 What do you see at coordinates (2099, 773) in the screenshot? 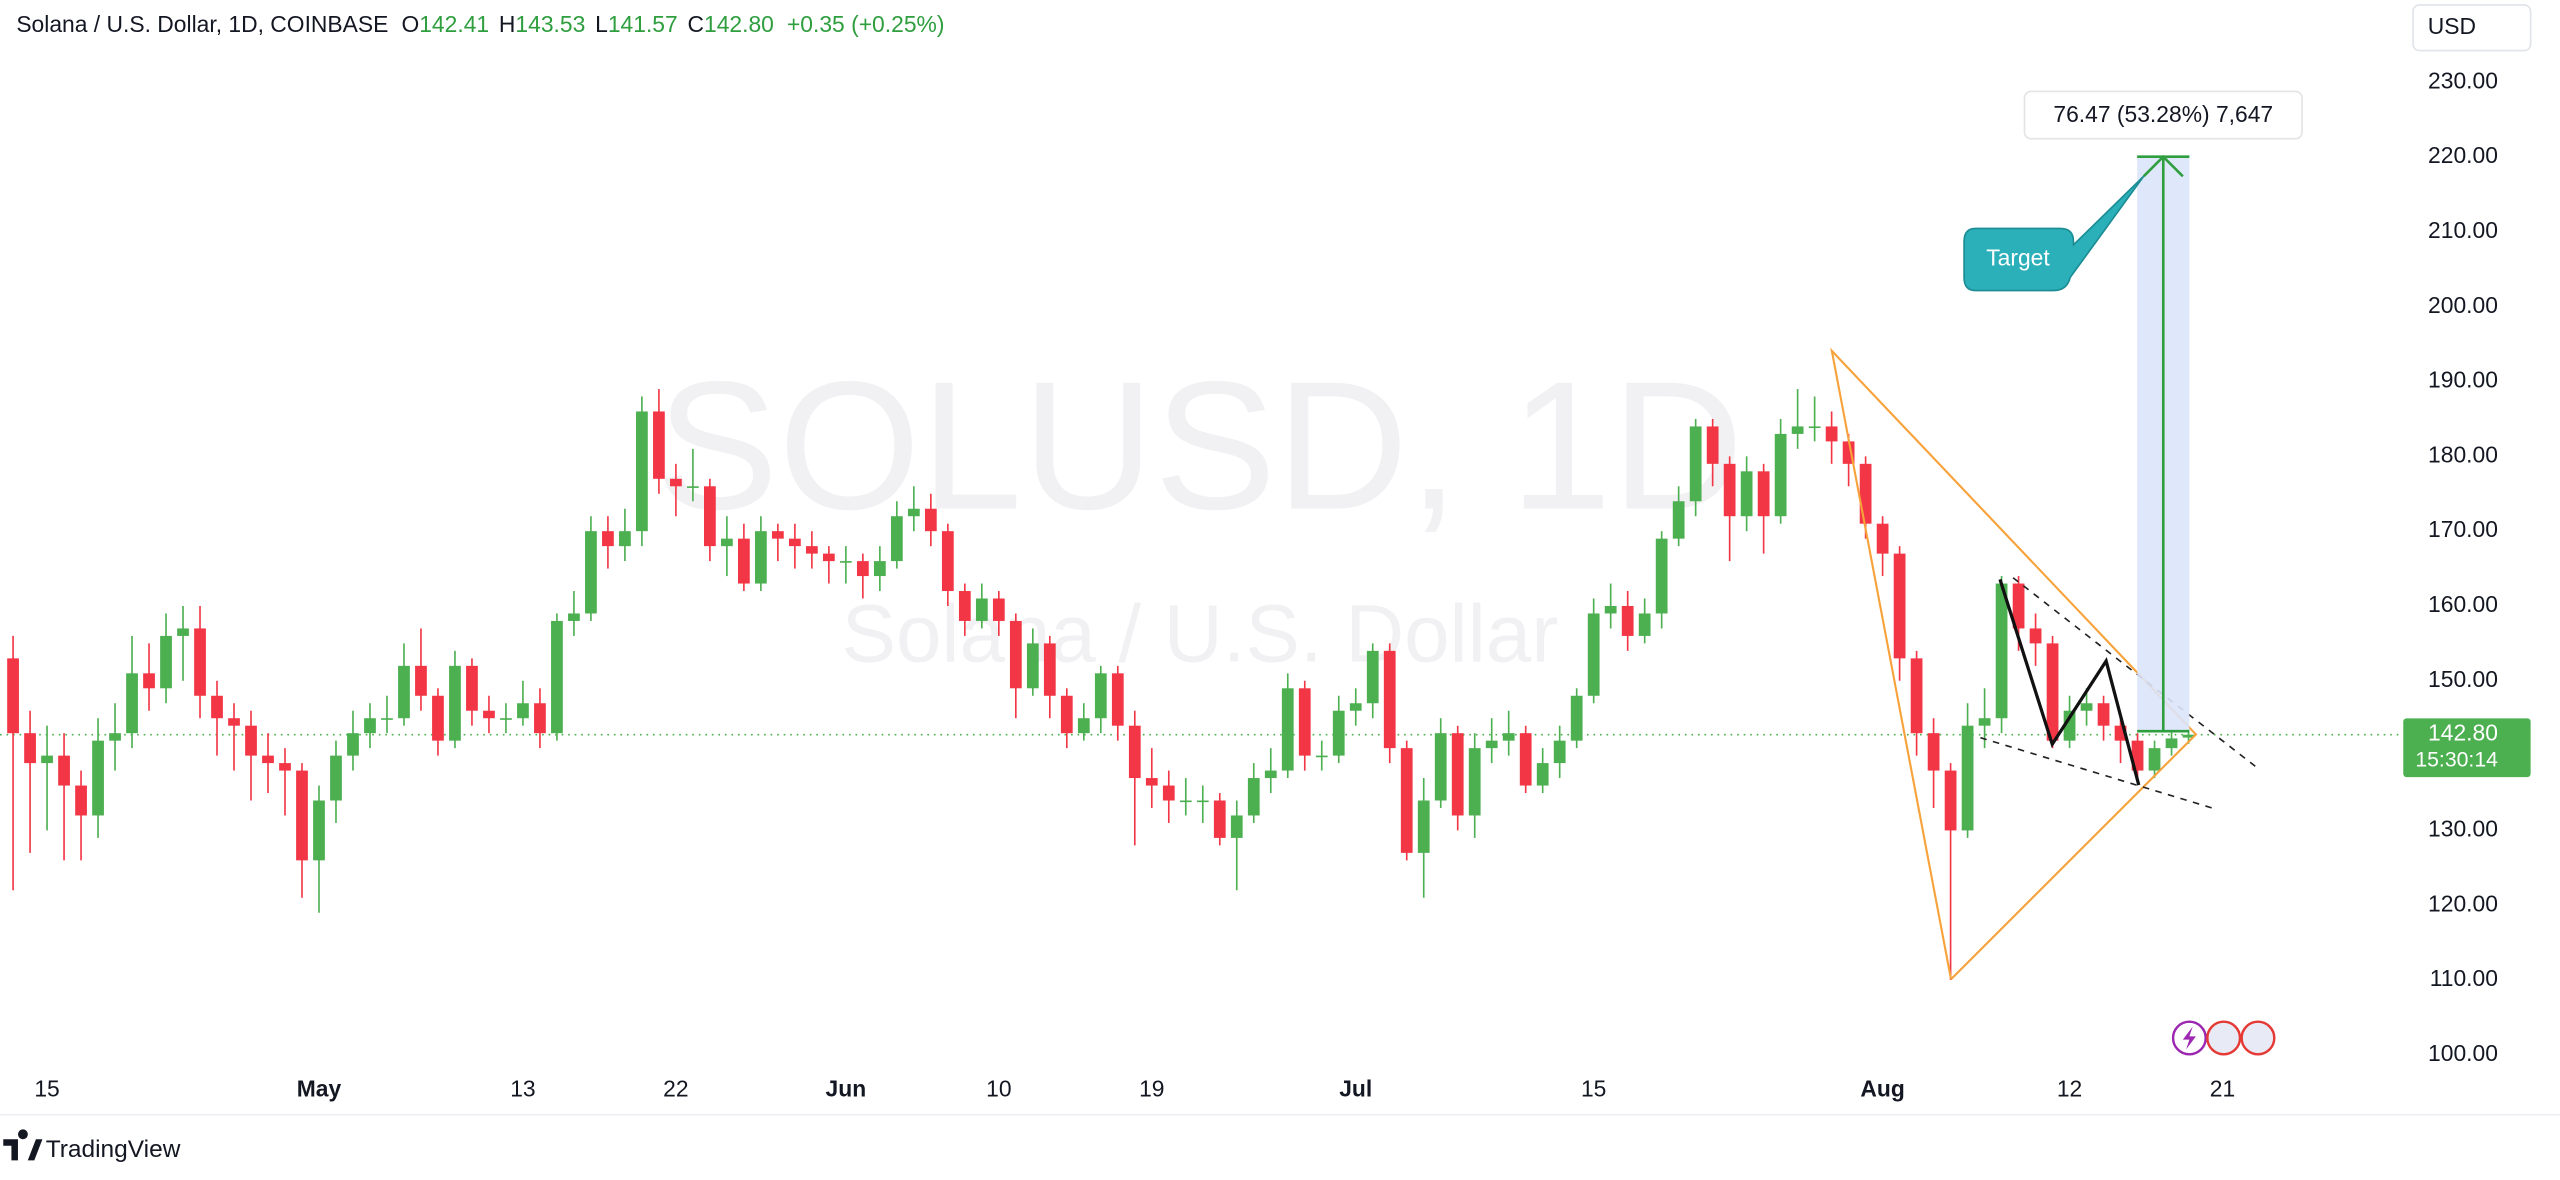
I see `flag-lower` at bounding box center [2099, 773].